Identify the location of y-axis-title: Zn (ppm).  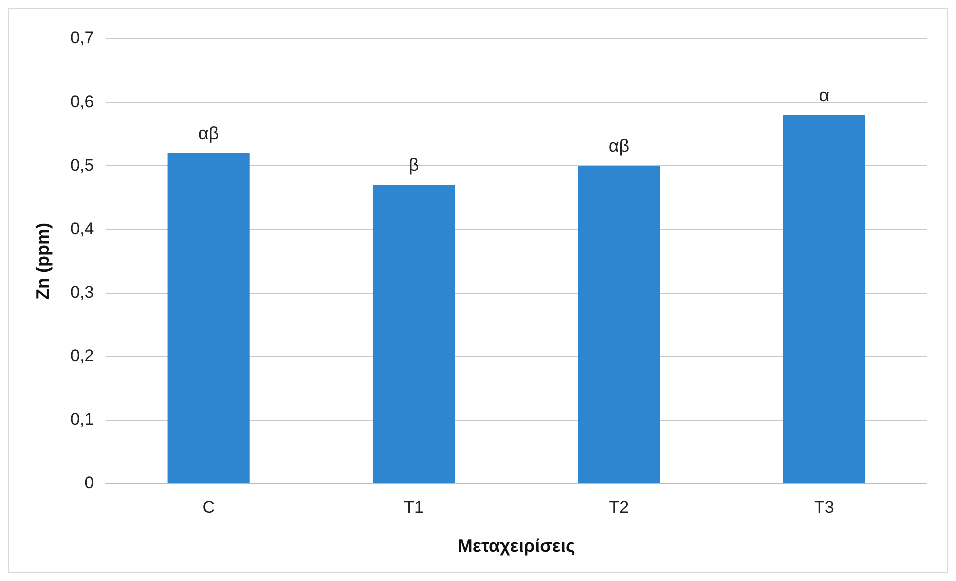
(42, 261).